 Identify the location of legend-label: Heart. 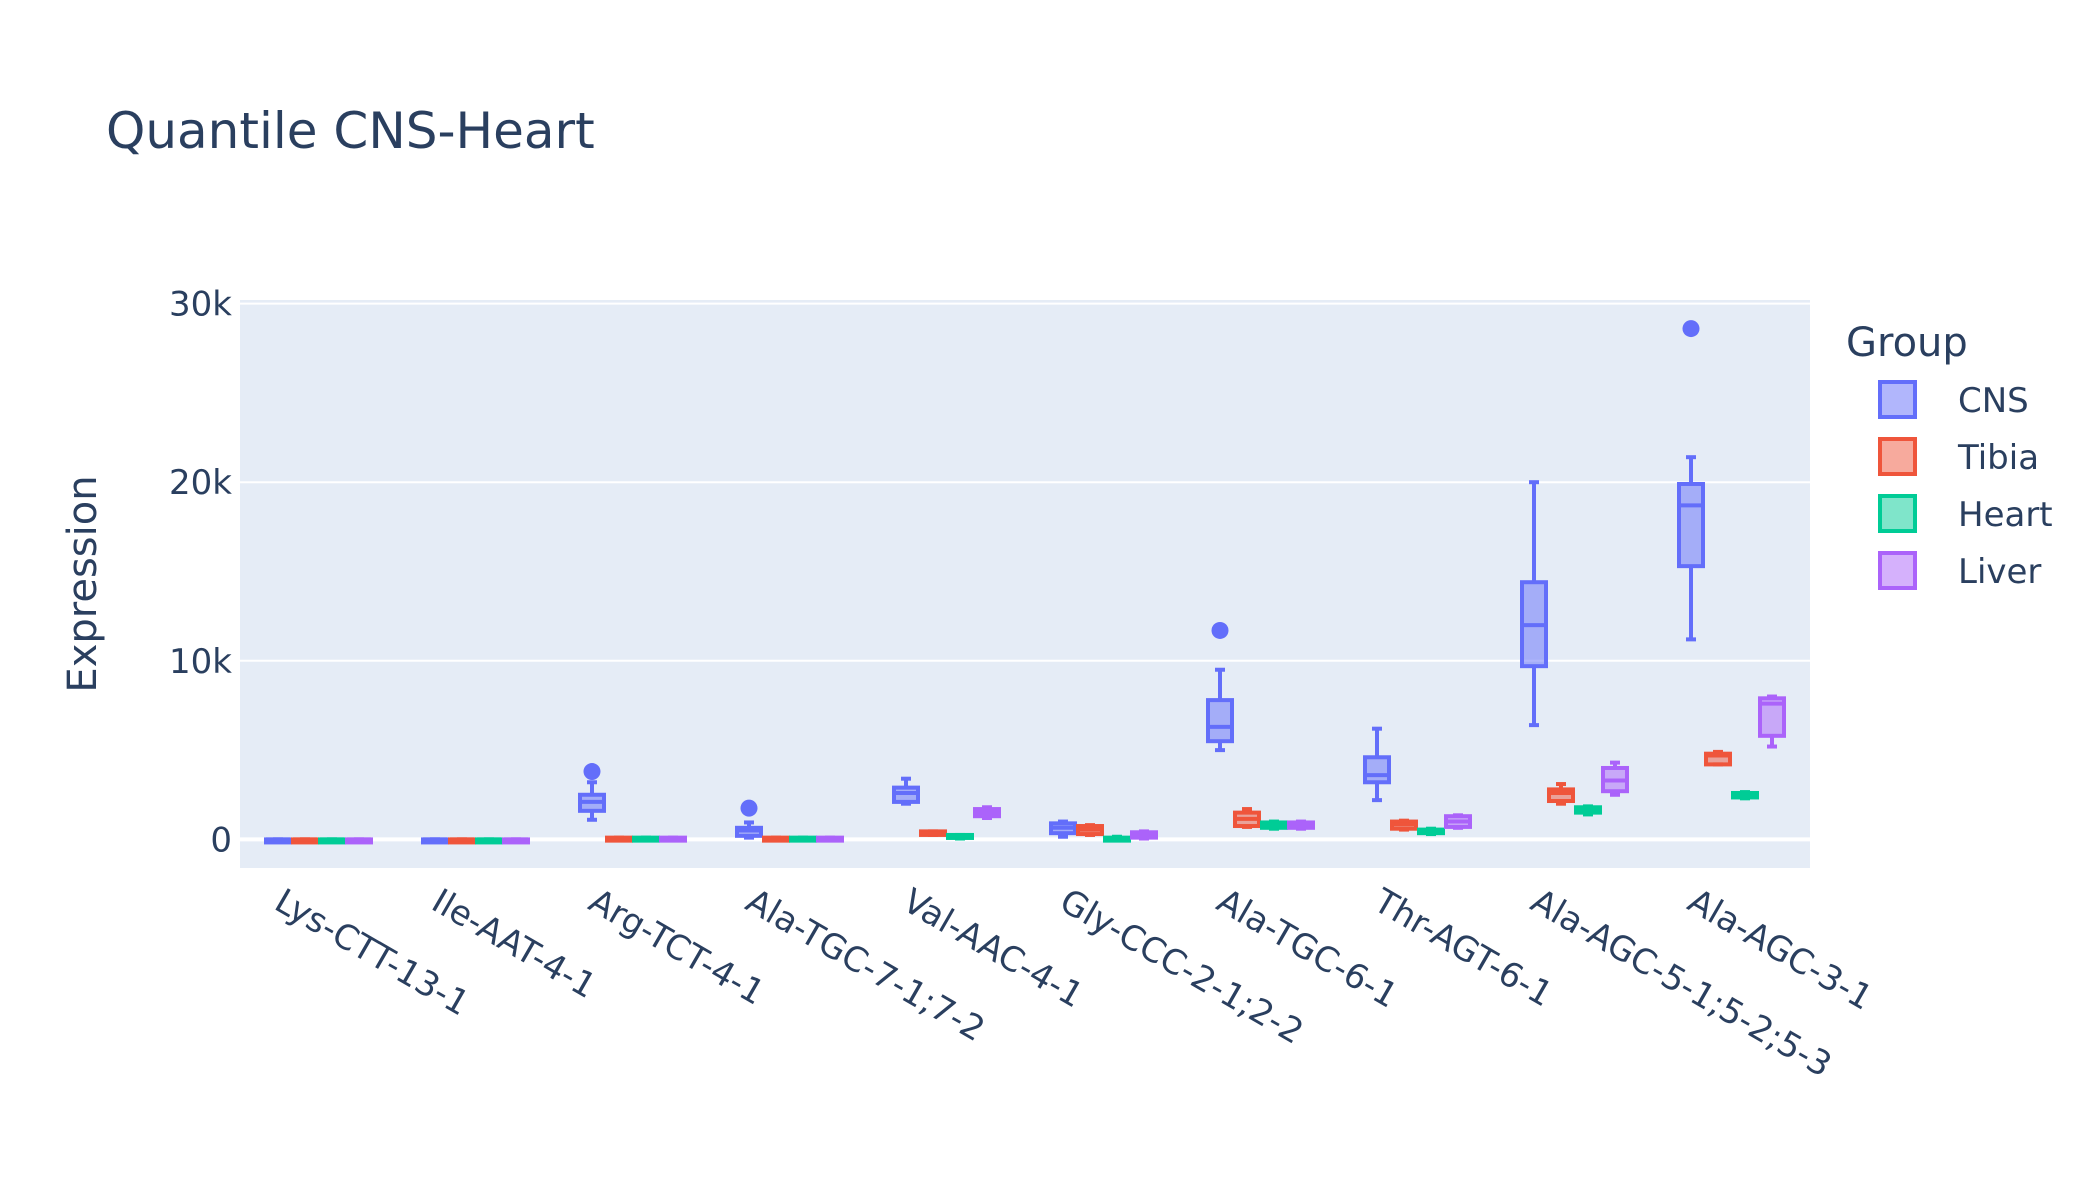
(2005, 515).